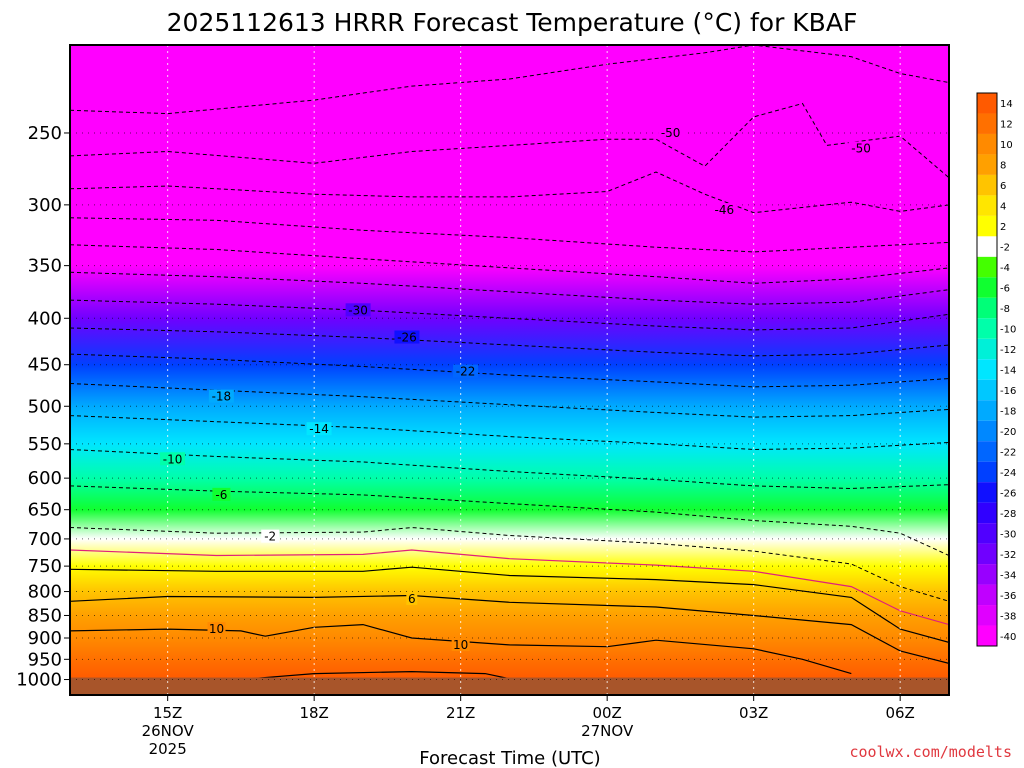 This screenshot has height=768, width=1024. I want to click on colorbar-label: -28, so click(1008, 514).